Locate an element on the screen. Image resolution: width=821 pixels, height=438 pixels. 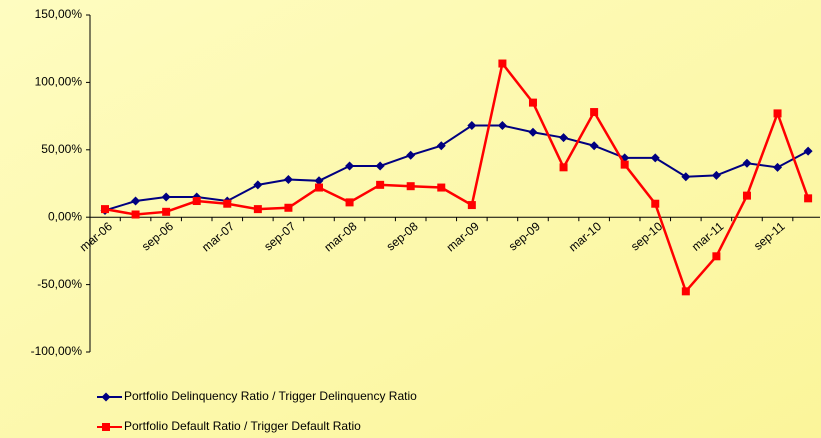
y-tick-label: 100,00% is located at coordinates (59, 82).